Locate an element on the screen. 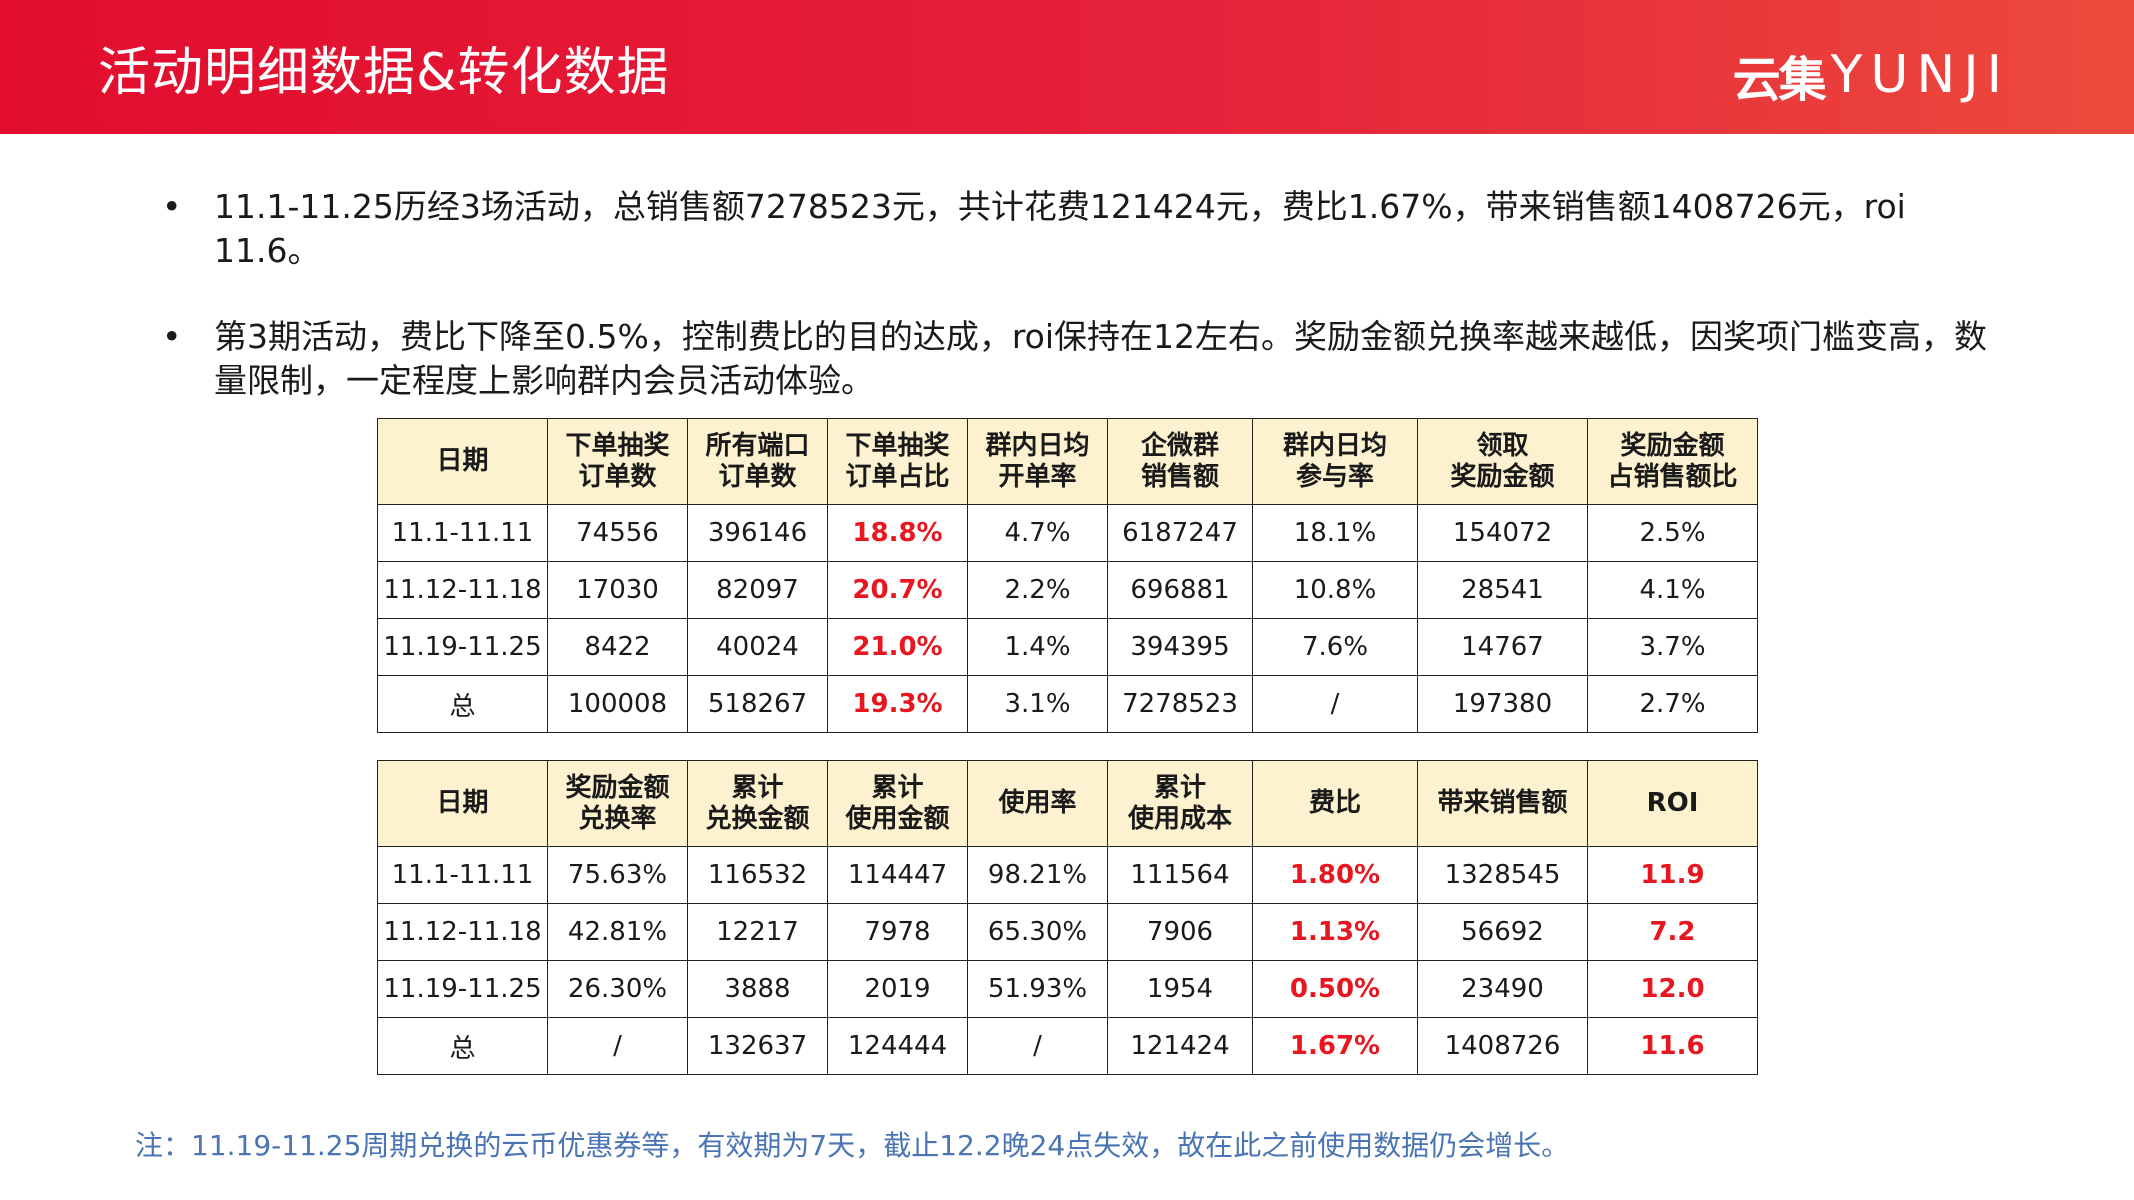 This screenshot has width=2134, height=1200. logo-cn-text: 云集 is located at coordinates (1779, 80).